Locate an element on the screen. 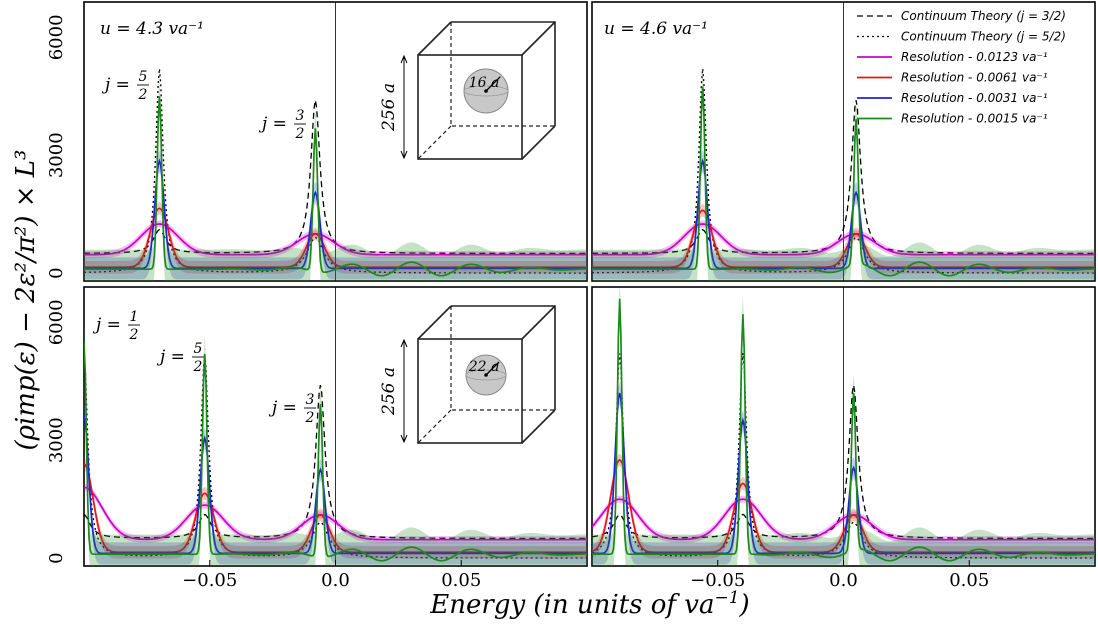  j-label-32-bottom: j = 3 2 is located at coordinates (292, 409).